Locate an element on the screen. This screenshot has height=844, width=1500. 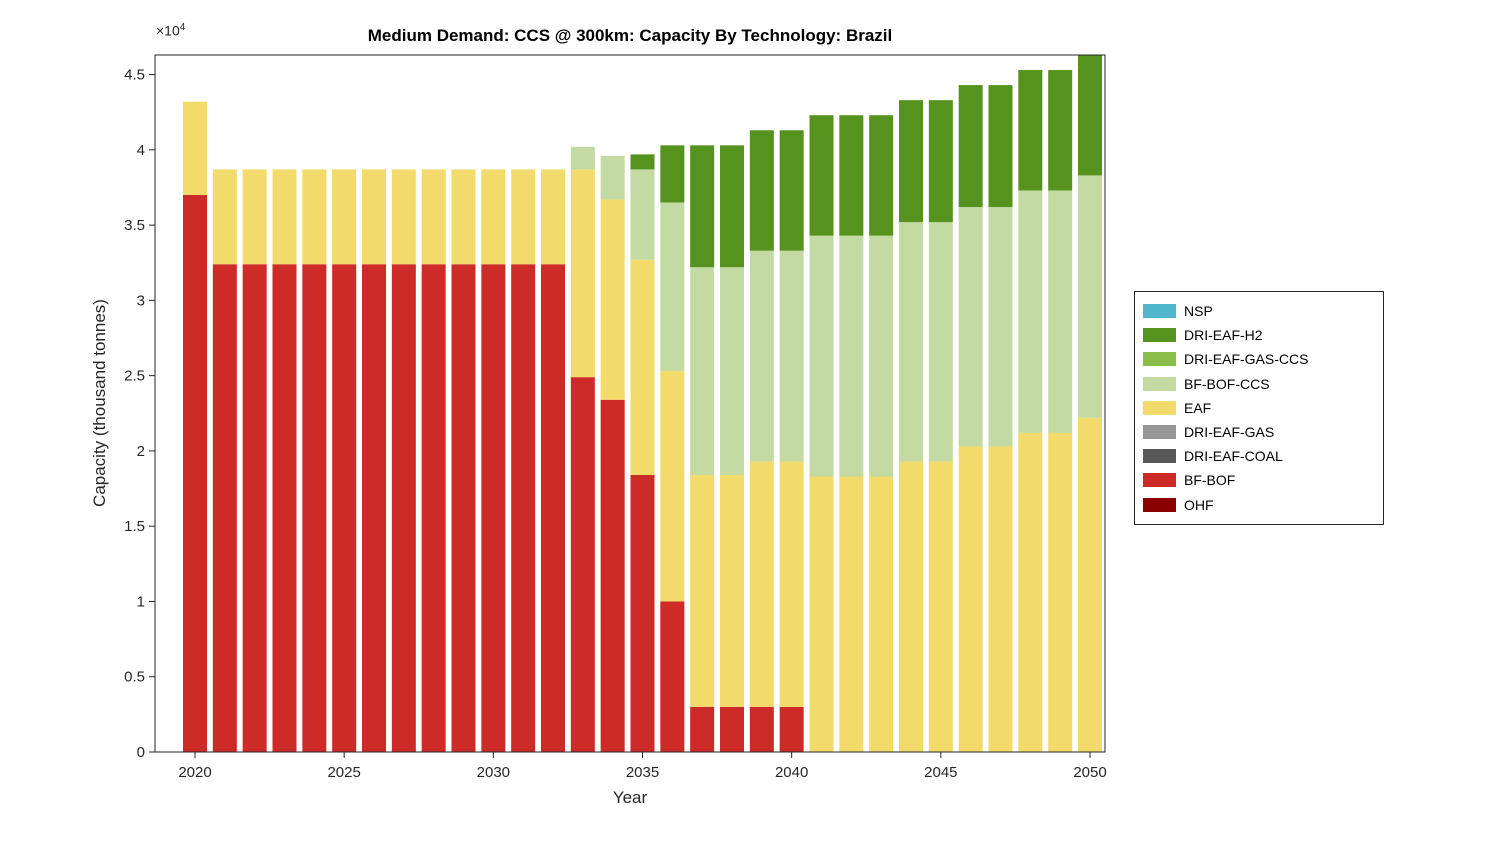
bar-segment-BF-BOF-2039 is located at coordinates (761, 729).